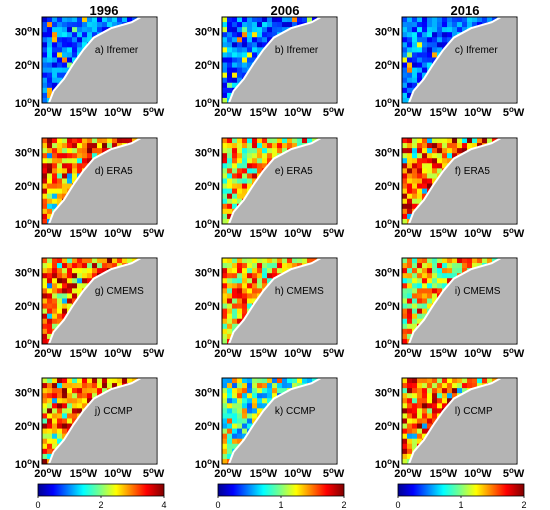  Describe the element at coordinates (387, 393) in the screenshot. I see `lat-tick-label: 30oN` at that location.